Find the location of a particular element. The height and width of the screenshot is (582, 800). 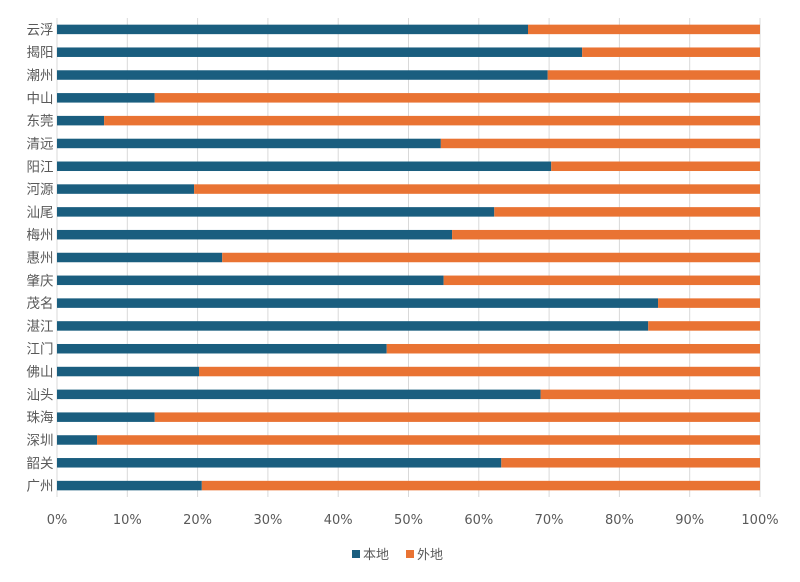

category-label: 河源 is located at coordinates (40, 190).